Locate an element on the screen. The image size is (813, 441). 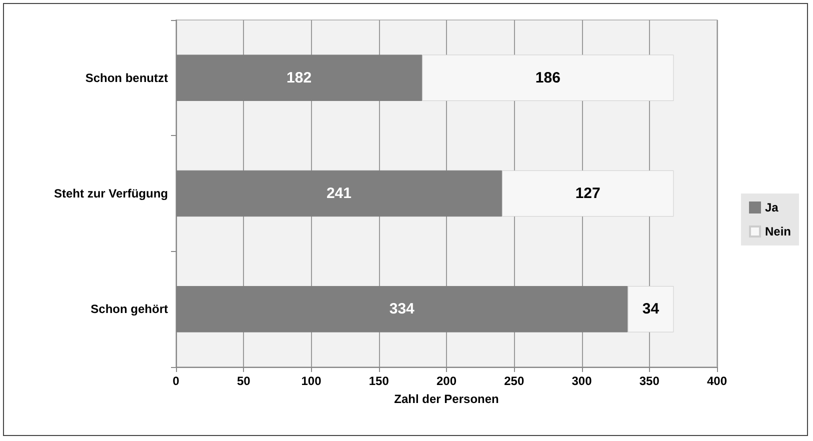
legend-label: Ja is located at coordinates (771, 207).